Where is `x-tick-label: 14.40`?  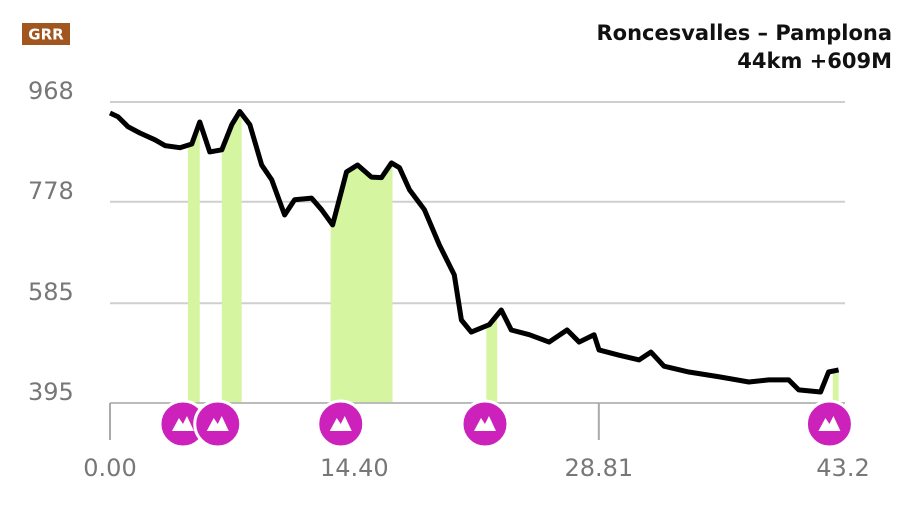
x-tick-label: 14.40 is located at coordinates (354, 468).